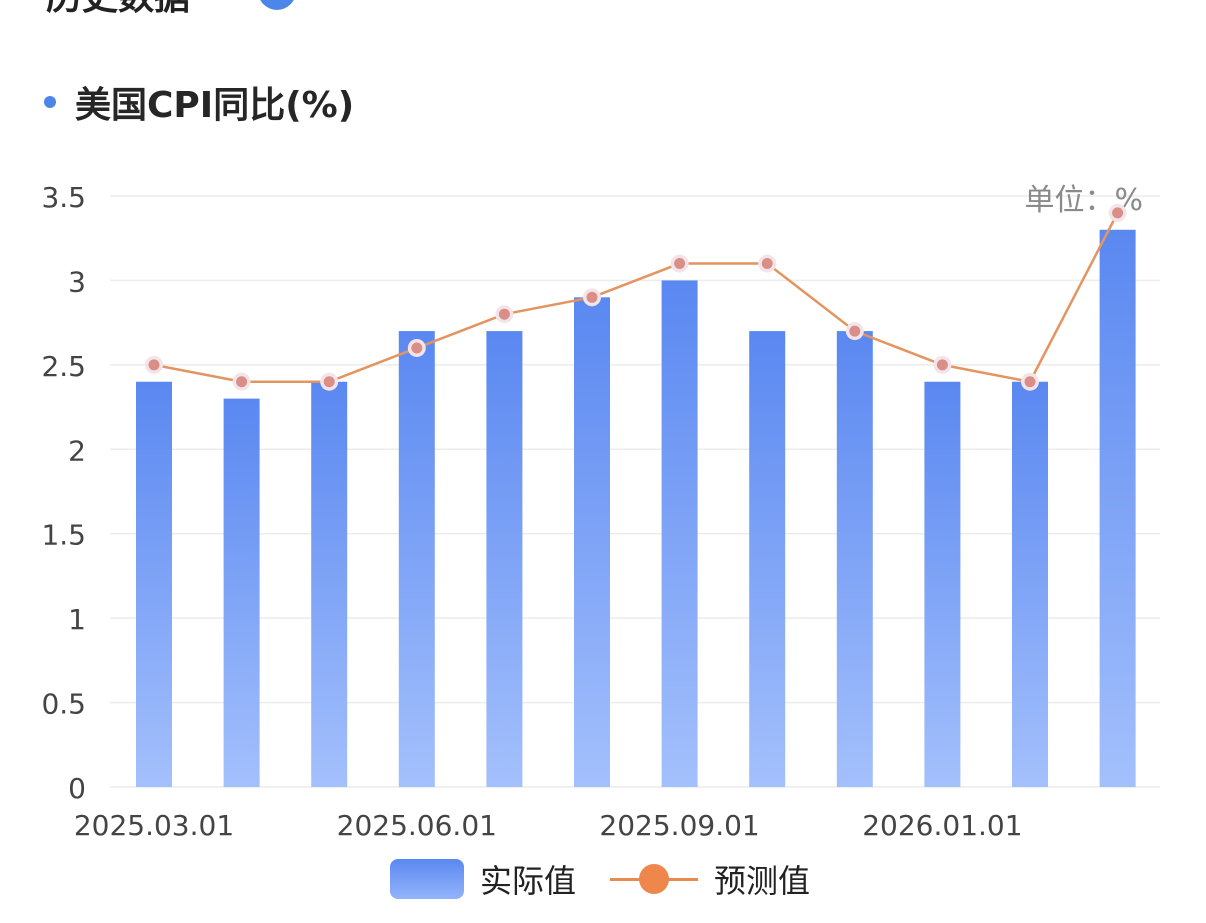 This screenshot has height=923, width=1206. What do you see at coordinates (762, 881) in the screenshot?
I see `legend-label-forecast: 预测值` at bounding box center [762, 881].